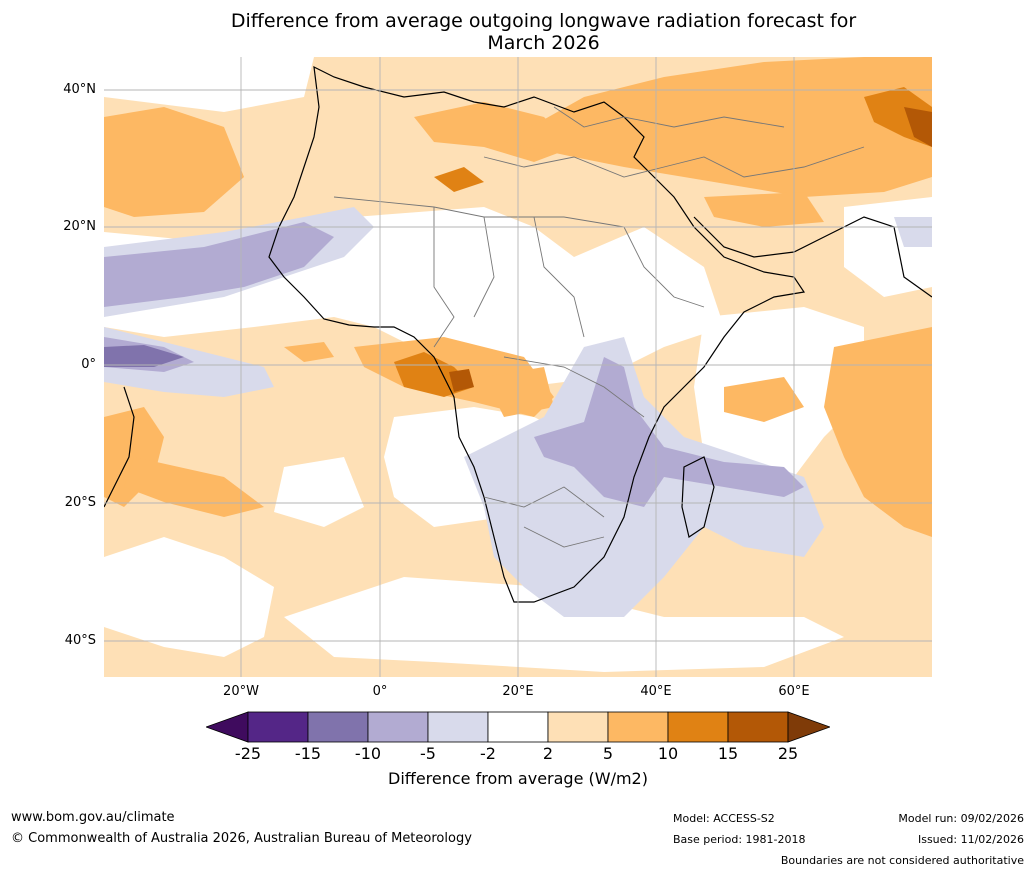 The width and height of the screenshot is (1035, 873). What do you see at coordinates (488, 753) in the screenshot?
I see `colorbar-tick-label: -2` at bounding box center [488, 753].